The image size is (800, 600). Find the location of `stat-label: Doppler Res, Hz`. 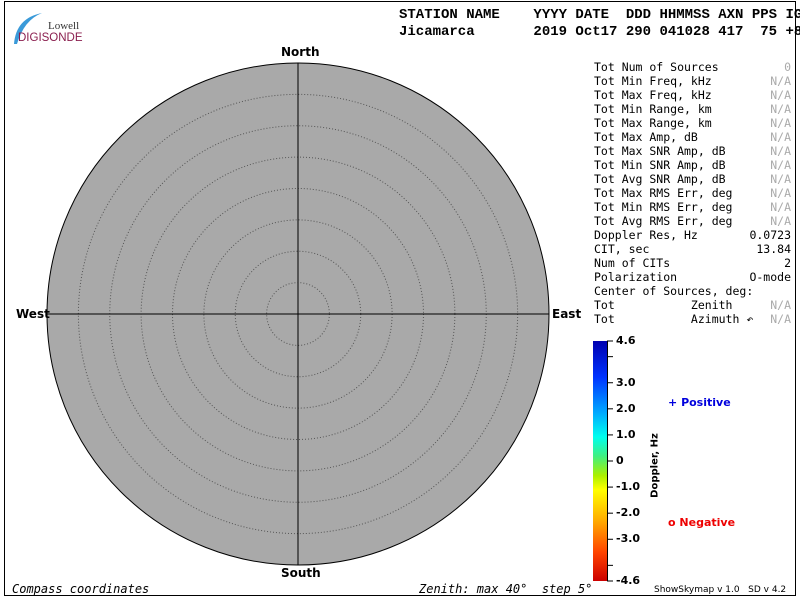

stat-label: Doppler Res, Hz is located at coordinates (646, 235).